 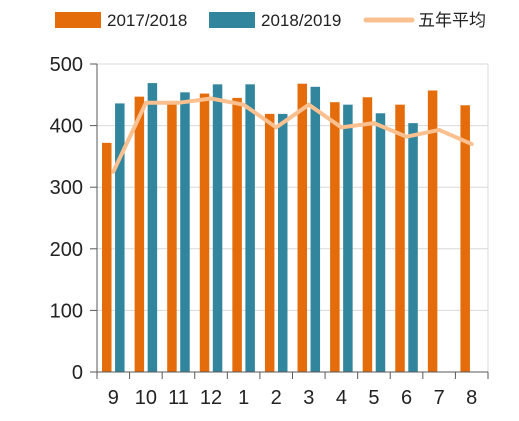 What do you see at coordinates (66, 250) in the screenshot?
I see `y-tick-label: 200` at bounding box center [66, 250].